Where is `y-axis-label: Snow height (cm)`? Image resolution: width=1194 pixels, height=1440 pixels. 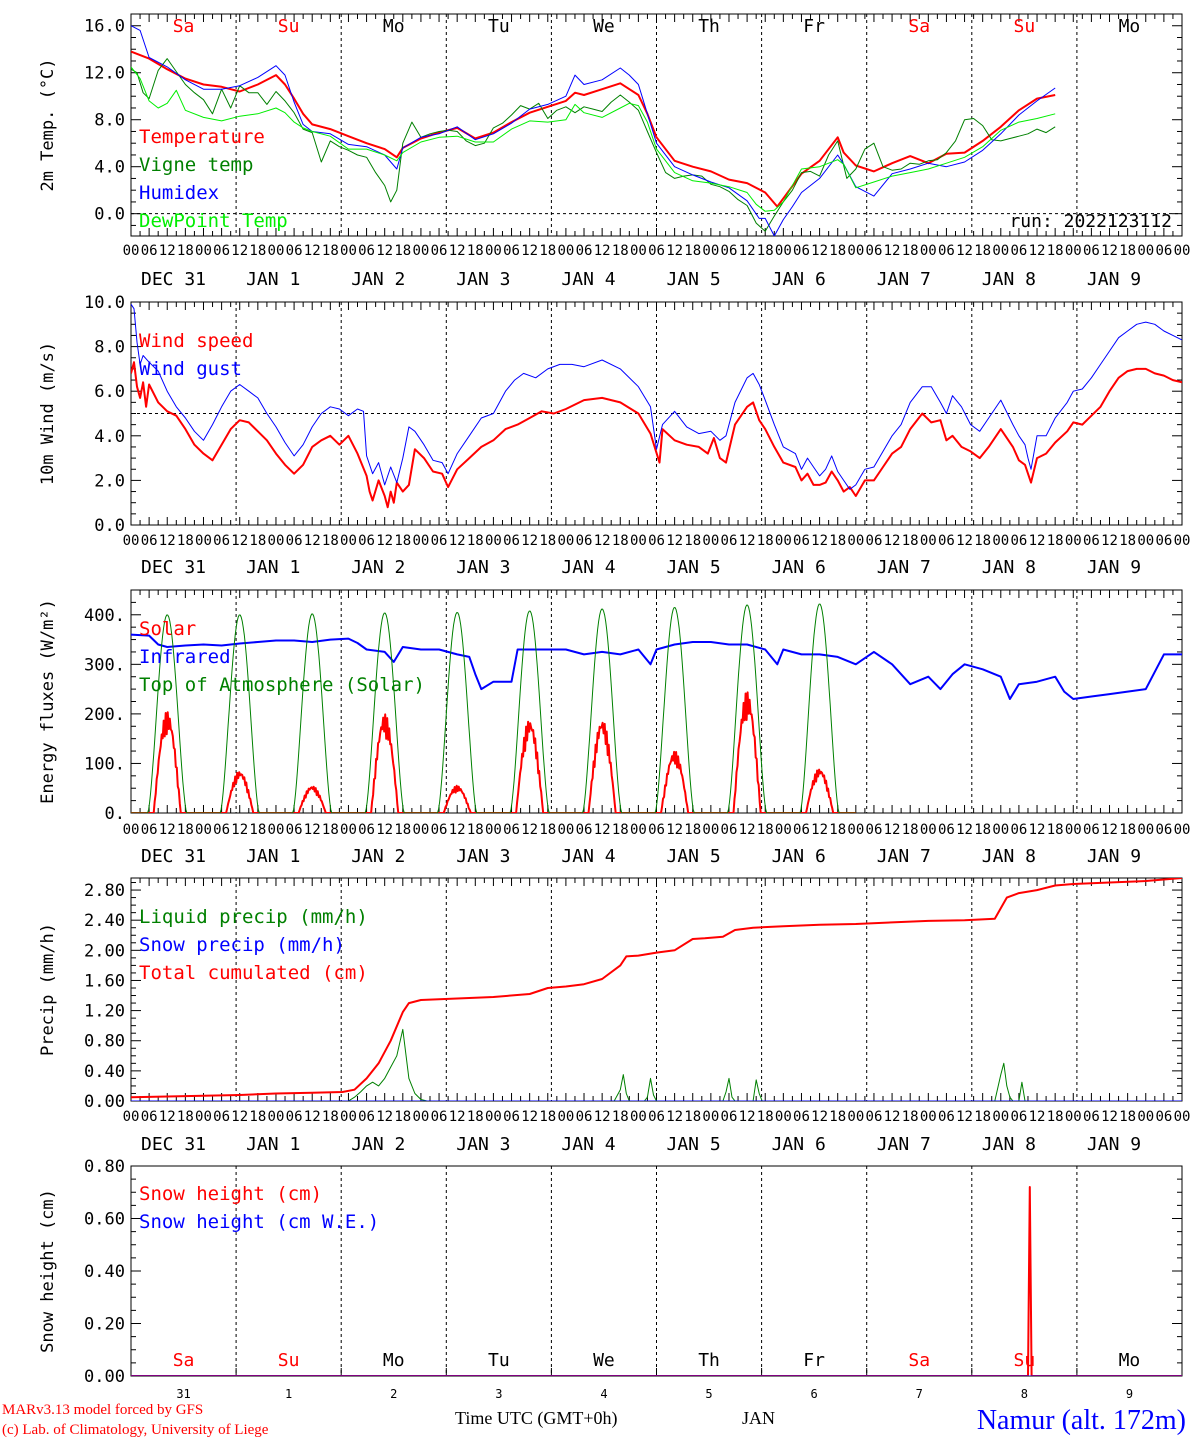 y-axis-label: Snow height (cm) is located at coordinates (48, 1271).